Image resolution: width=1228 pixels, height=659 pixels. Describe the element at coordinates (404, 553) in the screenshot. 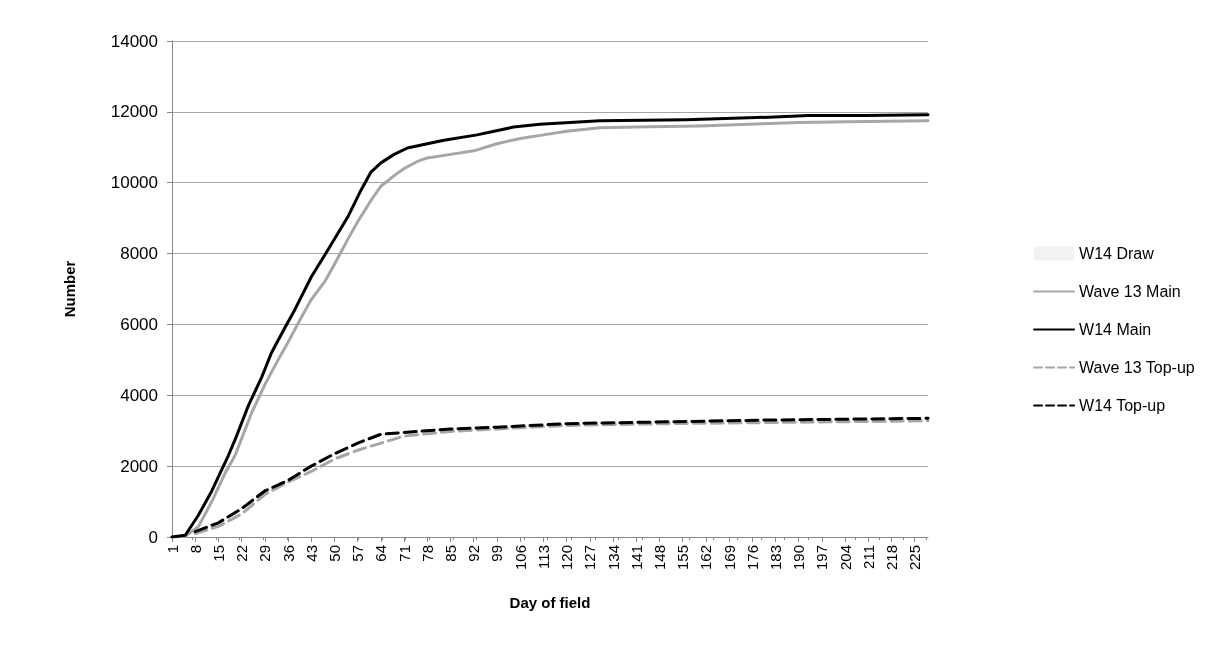

I see `x-tick-label: 71` at that location.